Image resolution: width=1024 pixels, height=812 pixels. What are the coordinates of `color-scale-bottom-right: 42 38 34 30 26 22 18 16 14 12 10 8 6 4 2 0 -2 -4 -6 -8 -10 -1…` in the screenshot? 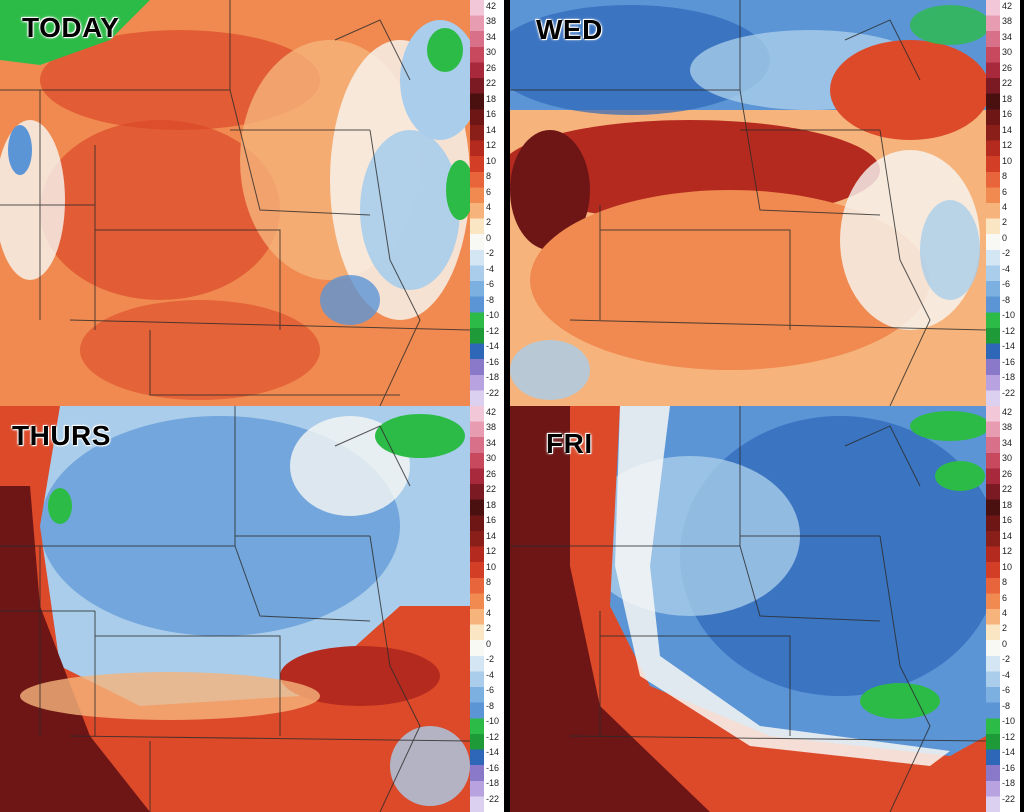 It's located at (1003, 609).